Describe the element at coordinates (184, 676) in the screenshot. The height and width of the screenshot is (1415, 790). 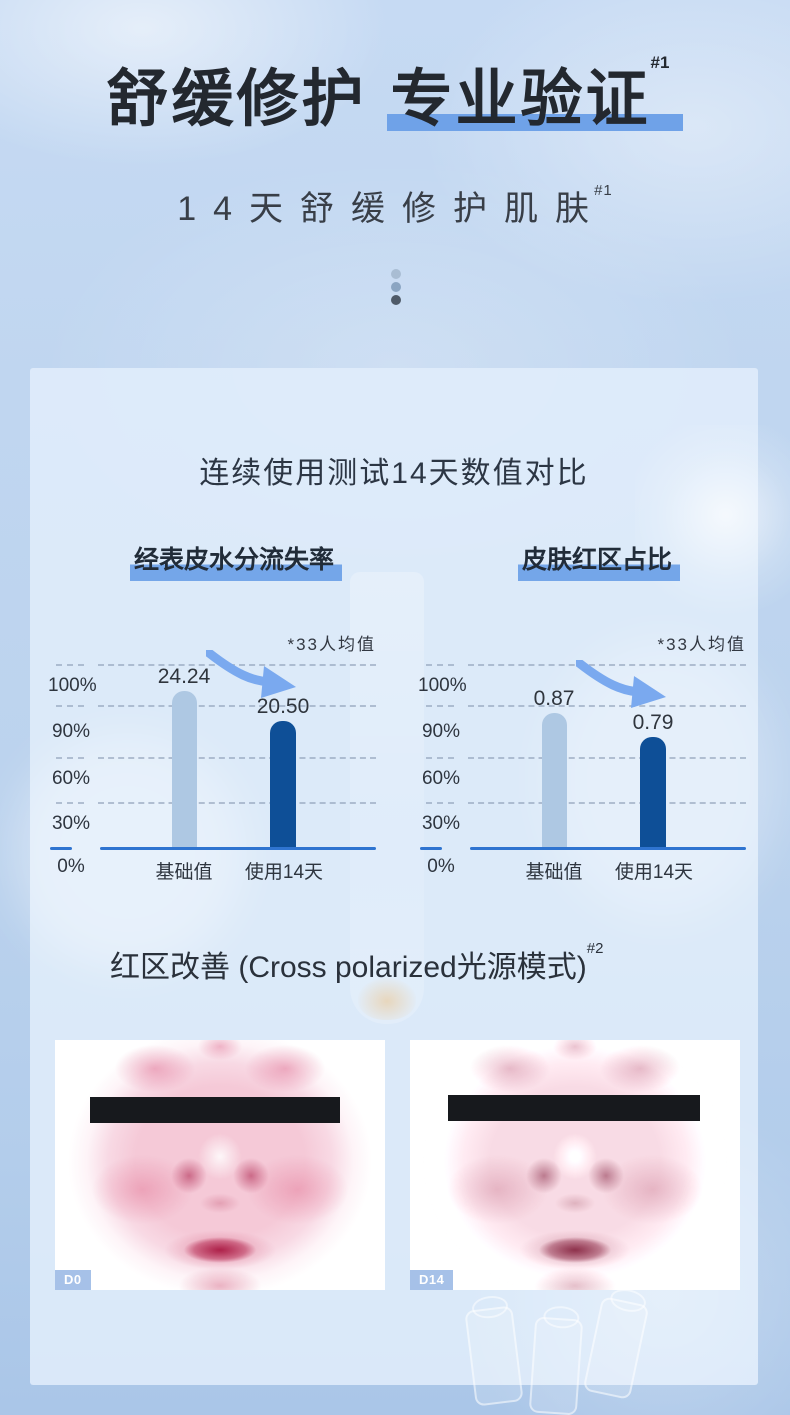
I see `value-label: 24.24` at that location.